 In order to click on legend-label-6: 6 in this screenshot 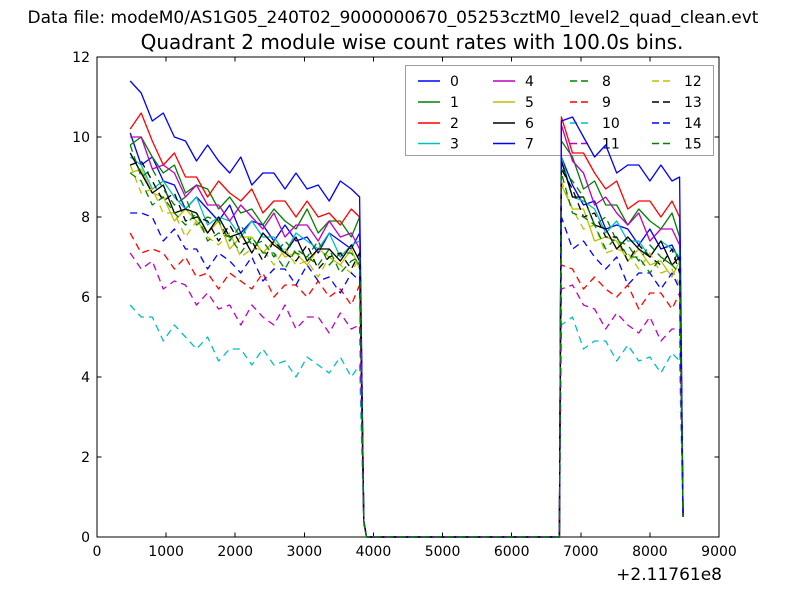, I will do `click(529, 124)`.